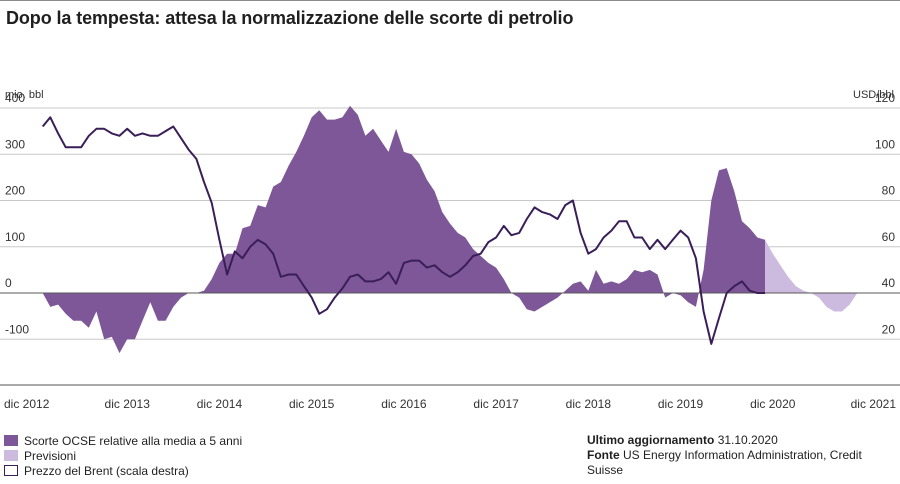 The height and width of the screenshot is (484, 900). Describe the element at coordinates (11, 455) in the screenshot. I see `legend-swatch-forecast` at that location.